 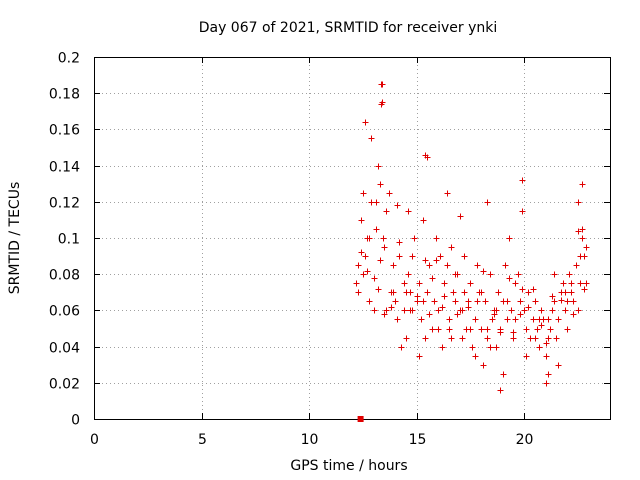 What do you see at coordinates (69, 59) in the screenshot?
I see `y-tick-label: 0.2` at bounding box center [69, 59].